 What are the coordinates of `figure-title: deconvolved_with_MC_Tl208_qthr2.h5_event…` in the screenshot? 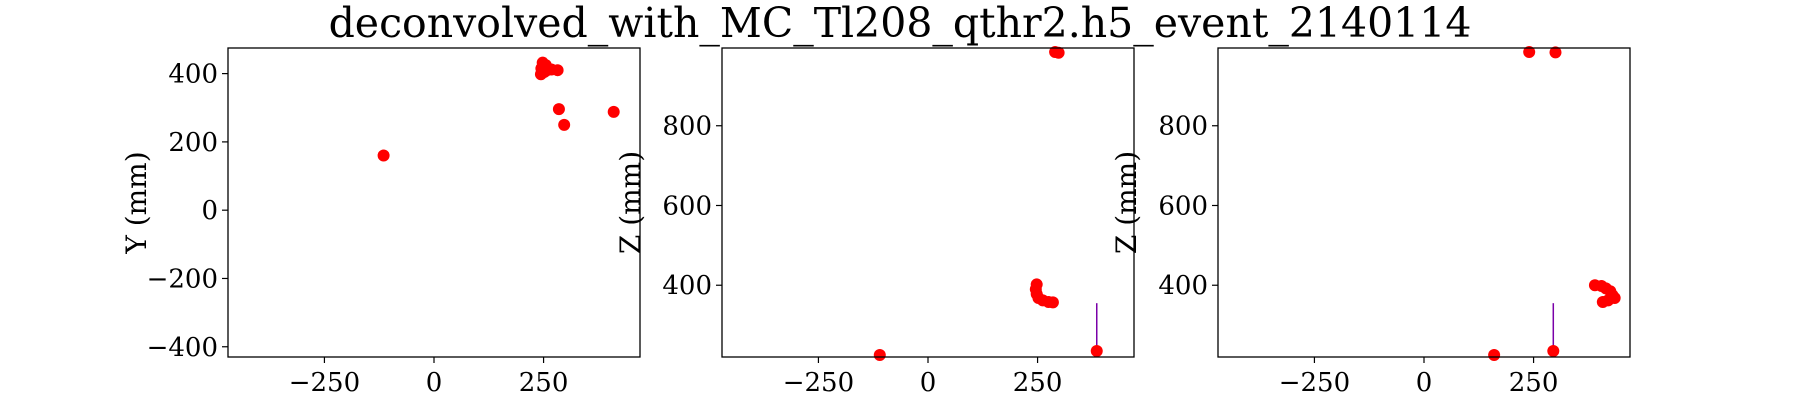 It's located at (900, 23).